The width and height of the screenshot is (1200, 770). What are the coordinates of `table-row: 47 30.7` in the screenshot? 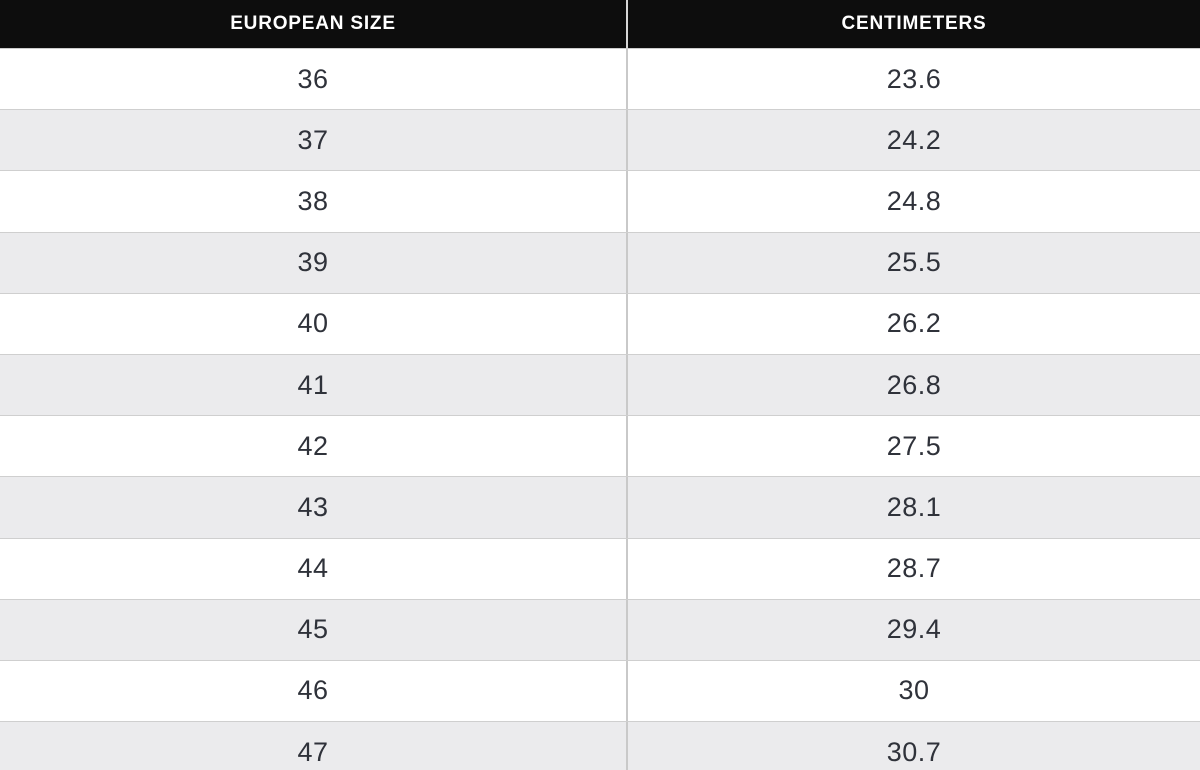 It's located at (600, 746).